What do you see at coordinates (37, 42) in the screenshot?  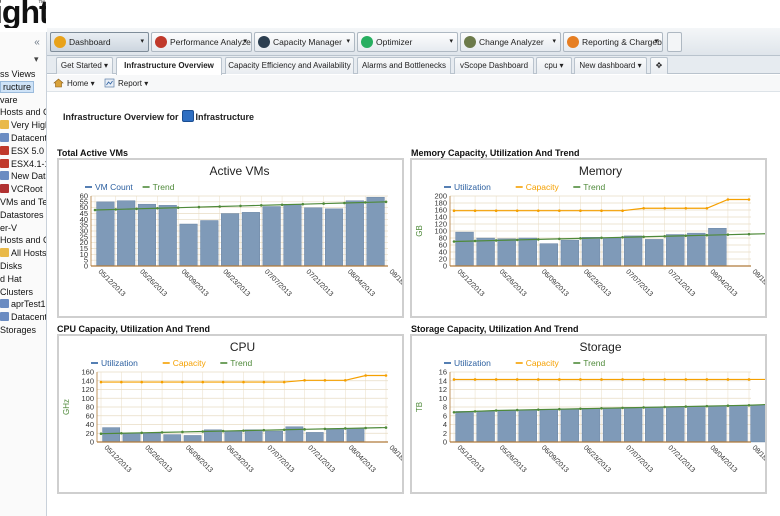 I see `double-chevron-left-icon: «` at bounding box center [37, 42].